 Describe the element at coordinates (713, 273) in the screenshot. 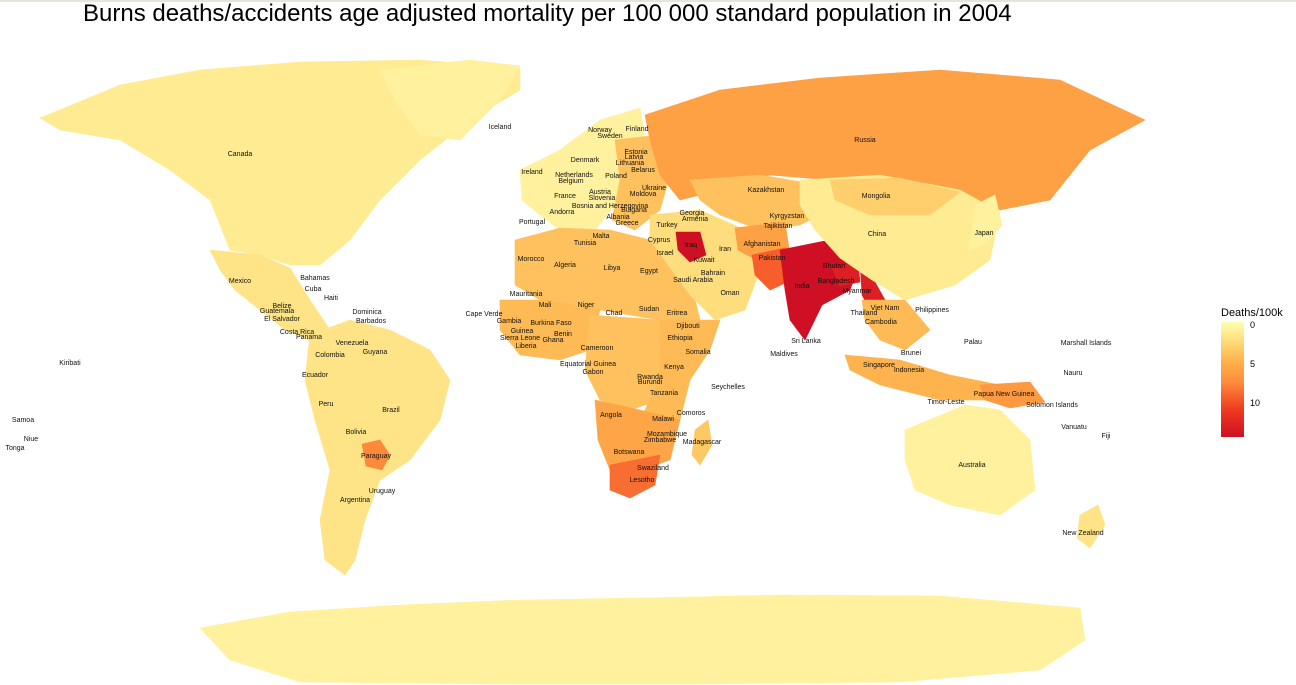

I see `country-label: Bahrain` at that location.